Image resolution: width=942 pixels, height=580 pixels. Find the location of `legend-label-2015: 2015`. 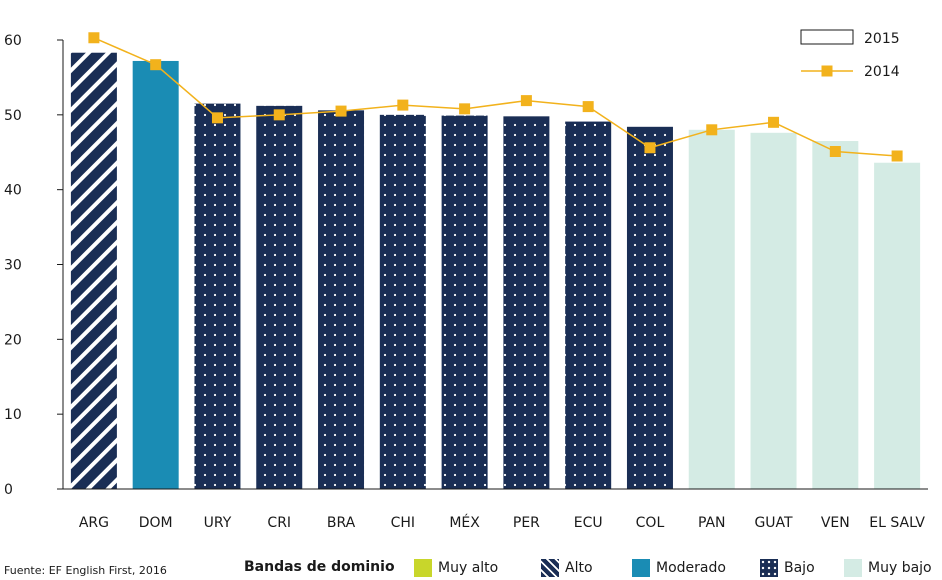

legend-label-2015: 2015 is located at coordinates (882, 39).